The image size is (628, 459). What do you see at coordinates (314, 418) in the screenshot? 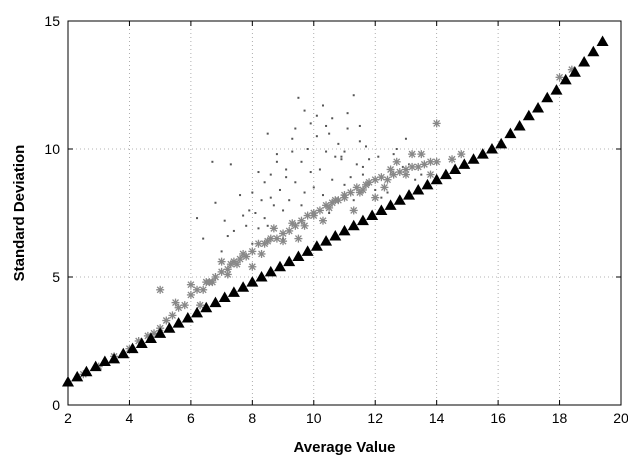
I see `x-tick-label: 10` at bounding box center [314, 418].